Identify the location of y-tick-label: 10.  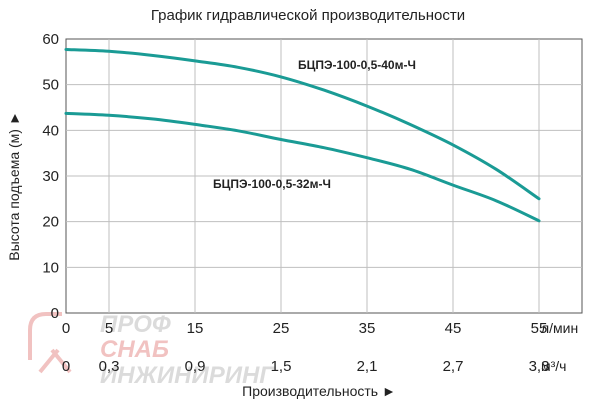
(50, 267).